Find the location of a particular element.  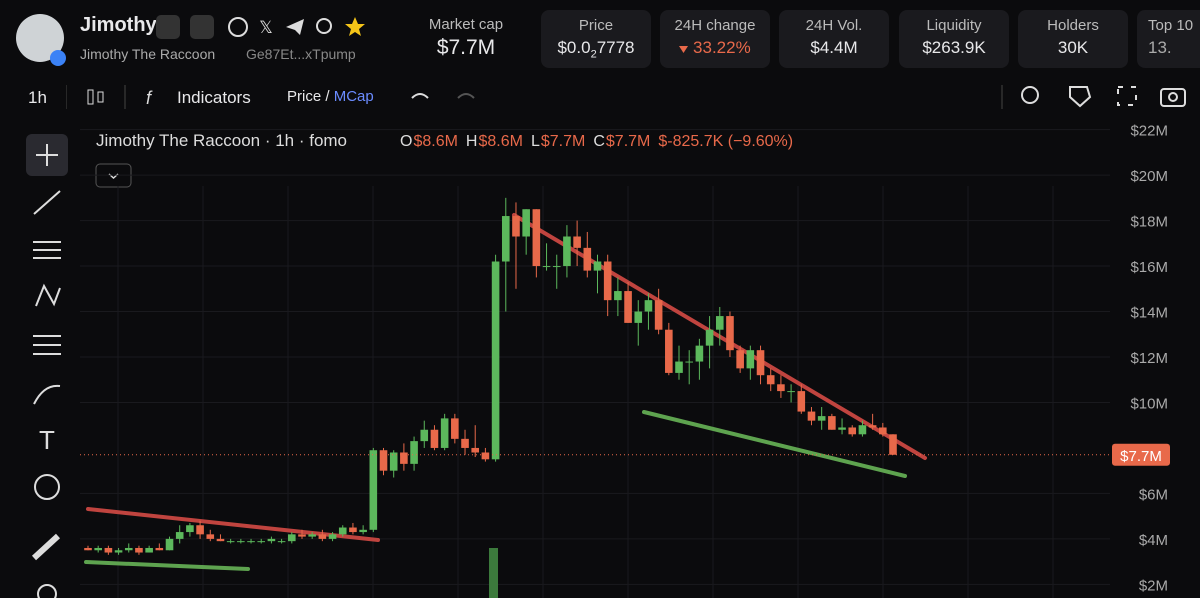

stat-label: 24H Vol. is located at coordinates (834, 25).